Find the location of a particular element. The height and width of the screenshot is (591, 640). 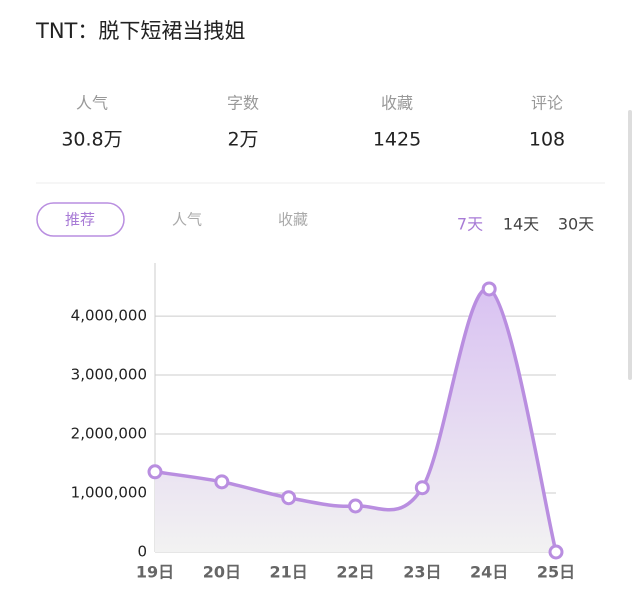

x-tick-label: 25日 is located at coordinates (556, 572).